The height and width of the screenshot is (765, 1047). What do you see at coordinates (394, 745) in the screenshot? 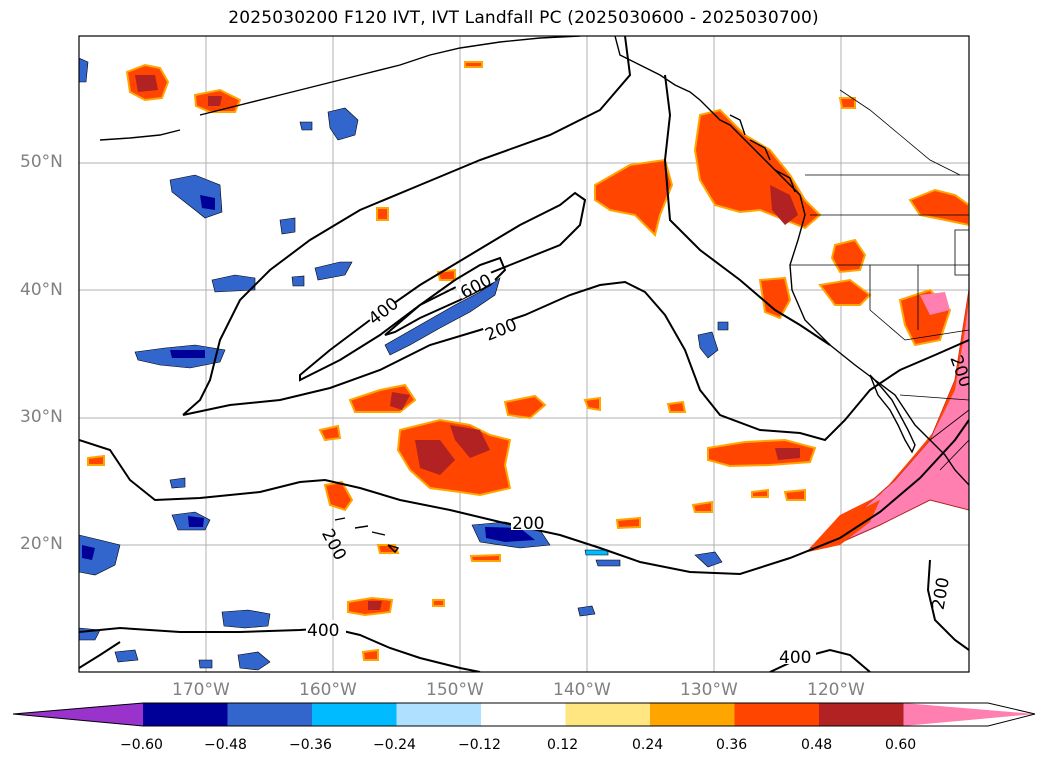
I see `colorbar-tick: −0.24` at bounding box center [394, 745].